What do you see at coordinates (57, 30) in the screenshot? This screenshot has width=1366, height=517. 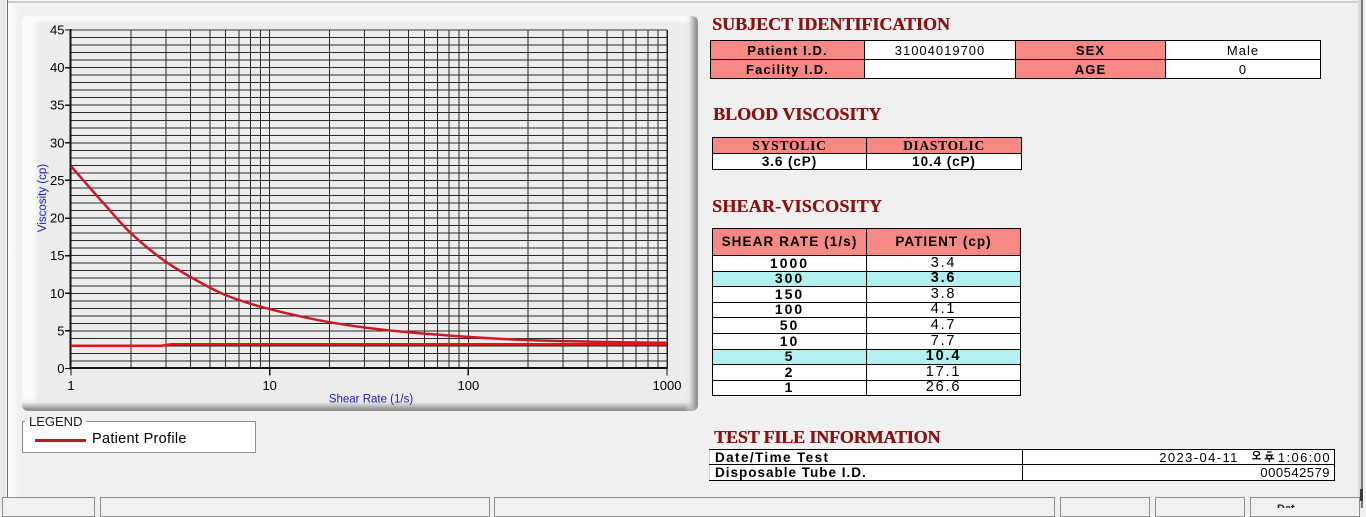 I see `svg-text: 45` at bounding box center [57, 30].